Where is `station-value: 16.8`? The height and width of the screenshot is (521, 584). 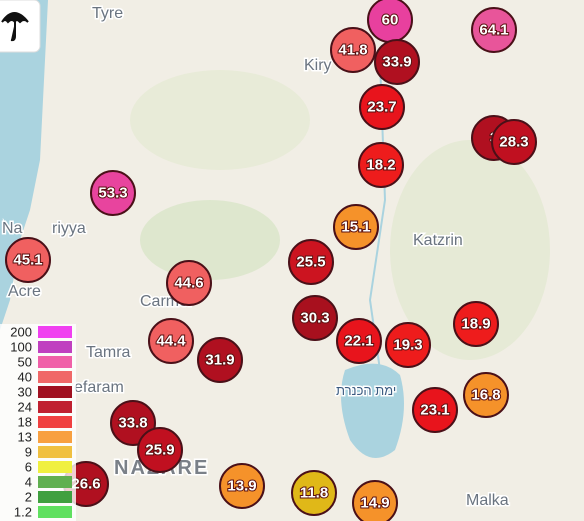
station-value: 16.8 is located at coordinates (485, 395).